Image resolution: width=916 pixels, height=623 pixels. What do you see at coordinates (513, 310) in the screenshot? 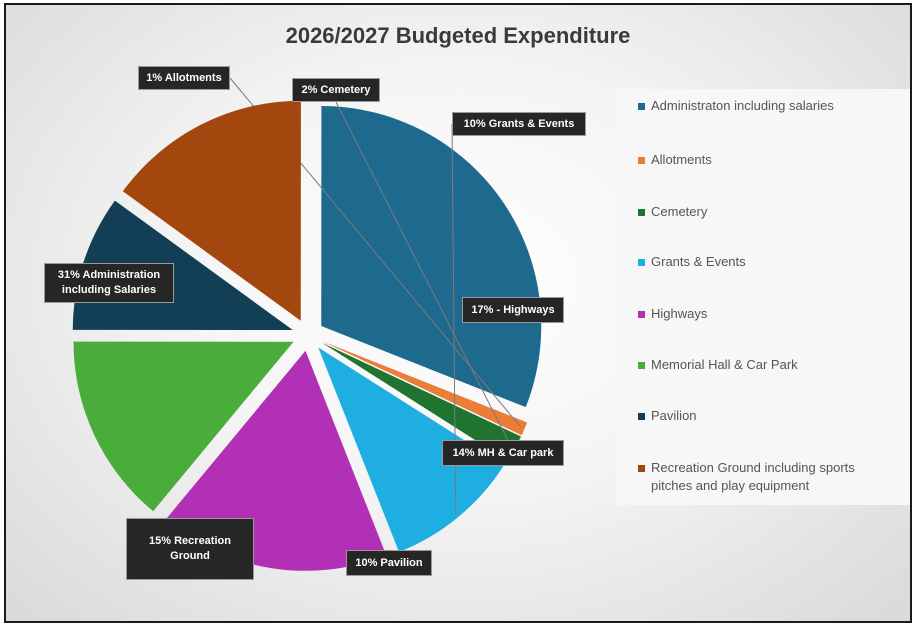
I see `data-label-highways: 17% - Highways` at bounding box center [513, 310].